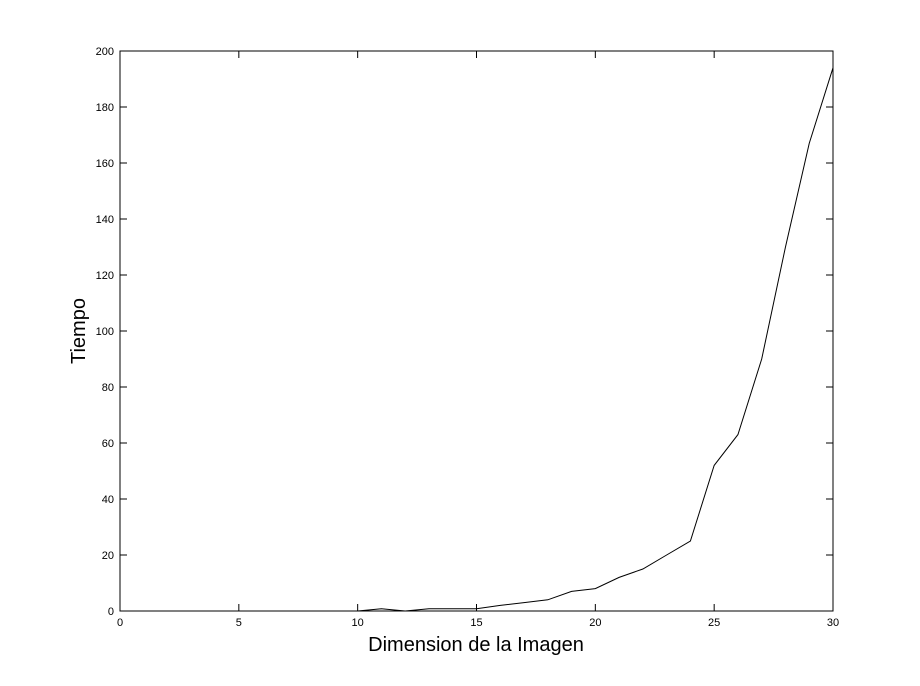 The image size is (920, 686). I want to click on y-tick-label: 120, so click(105, 276).